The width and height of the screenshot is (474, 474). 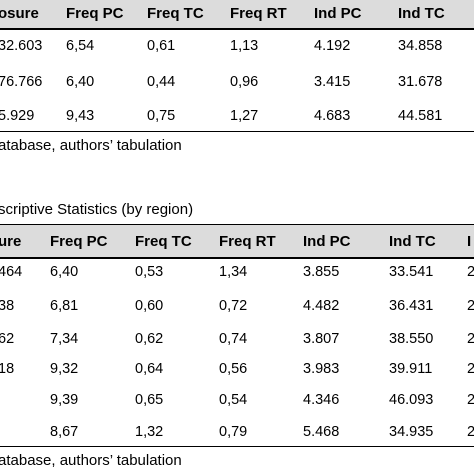 I want to click on table2-header-band, so click(x=237, y=241).